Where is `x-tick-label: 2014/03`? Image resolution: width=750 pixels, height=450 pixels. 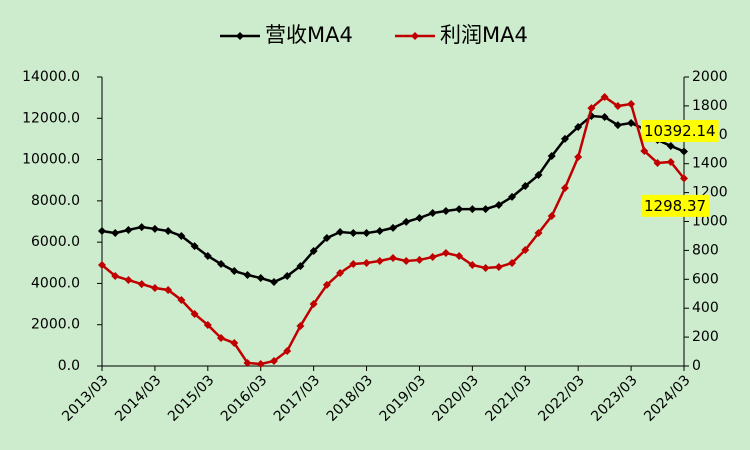 x-tick-label: 2014/03 is located at coordinates (138, 398).